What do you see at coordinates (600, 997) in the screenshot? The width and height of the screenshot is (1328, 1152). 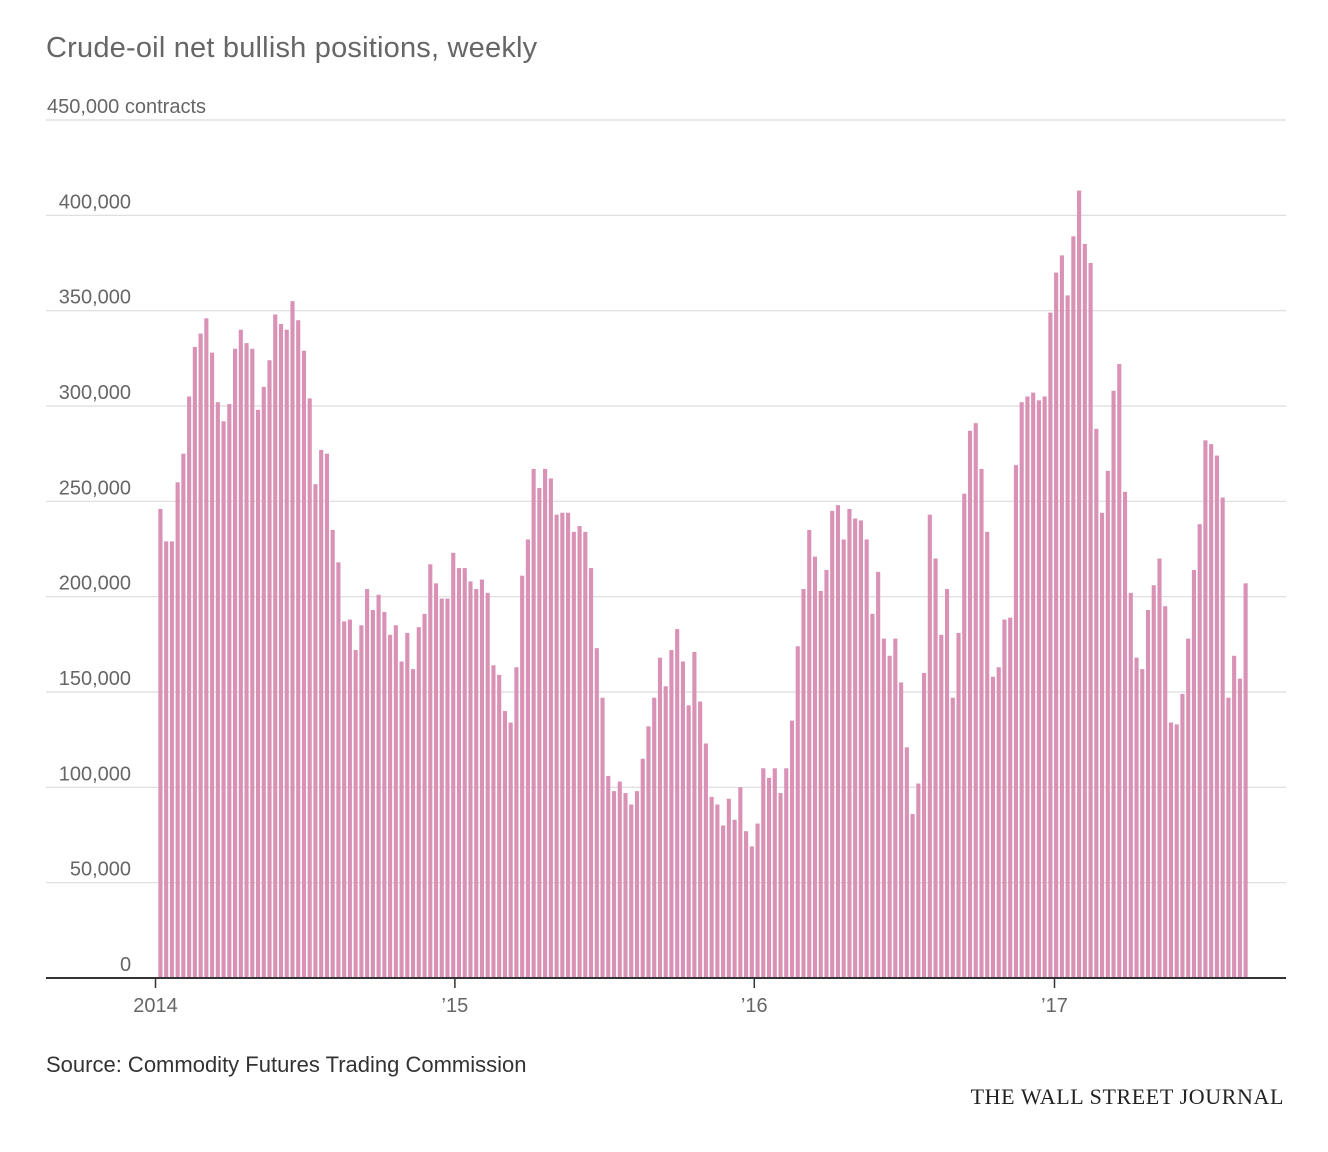 I see `x-axis-ticks: 2014 ’15 ’16 ’17` at bounding box center [600, 997].